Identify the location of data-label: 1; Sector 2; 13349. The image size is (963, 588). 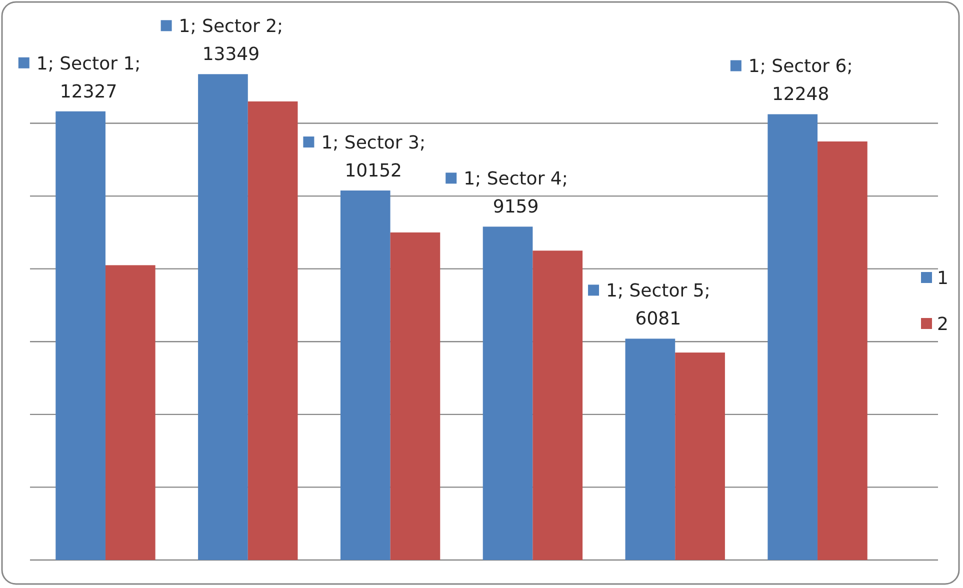
(231, 41).